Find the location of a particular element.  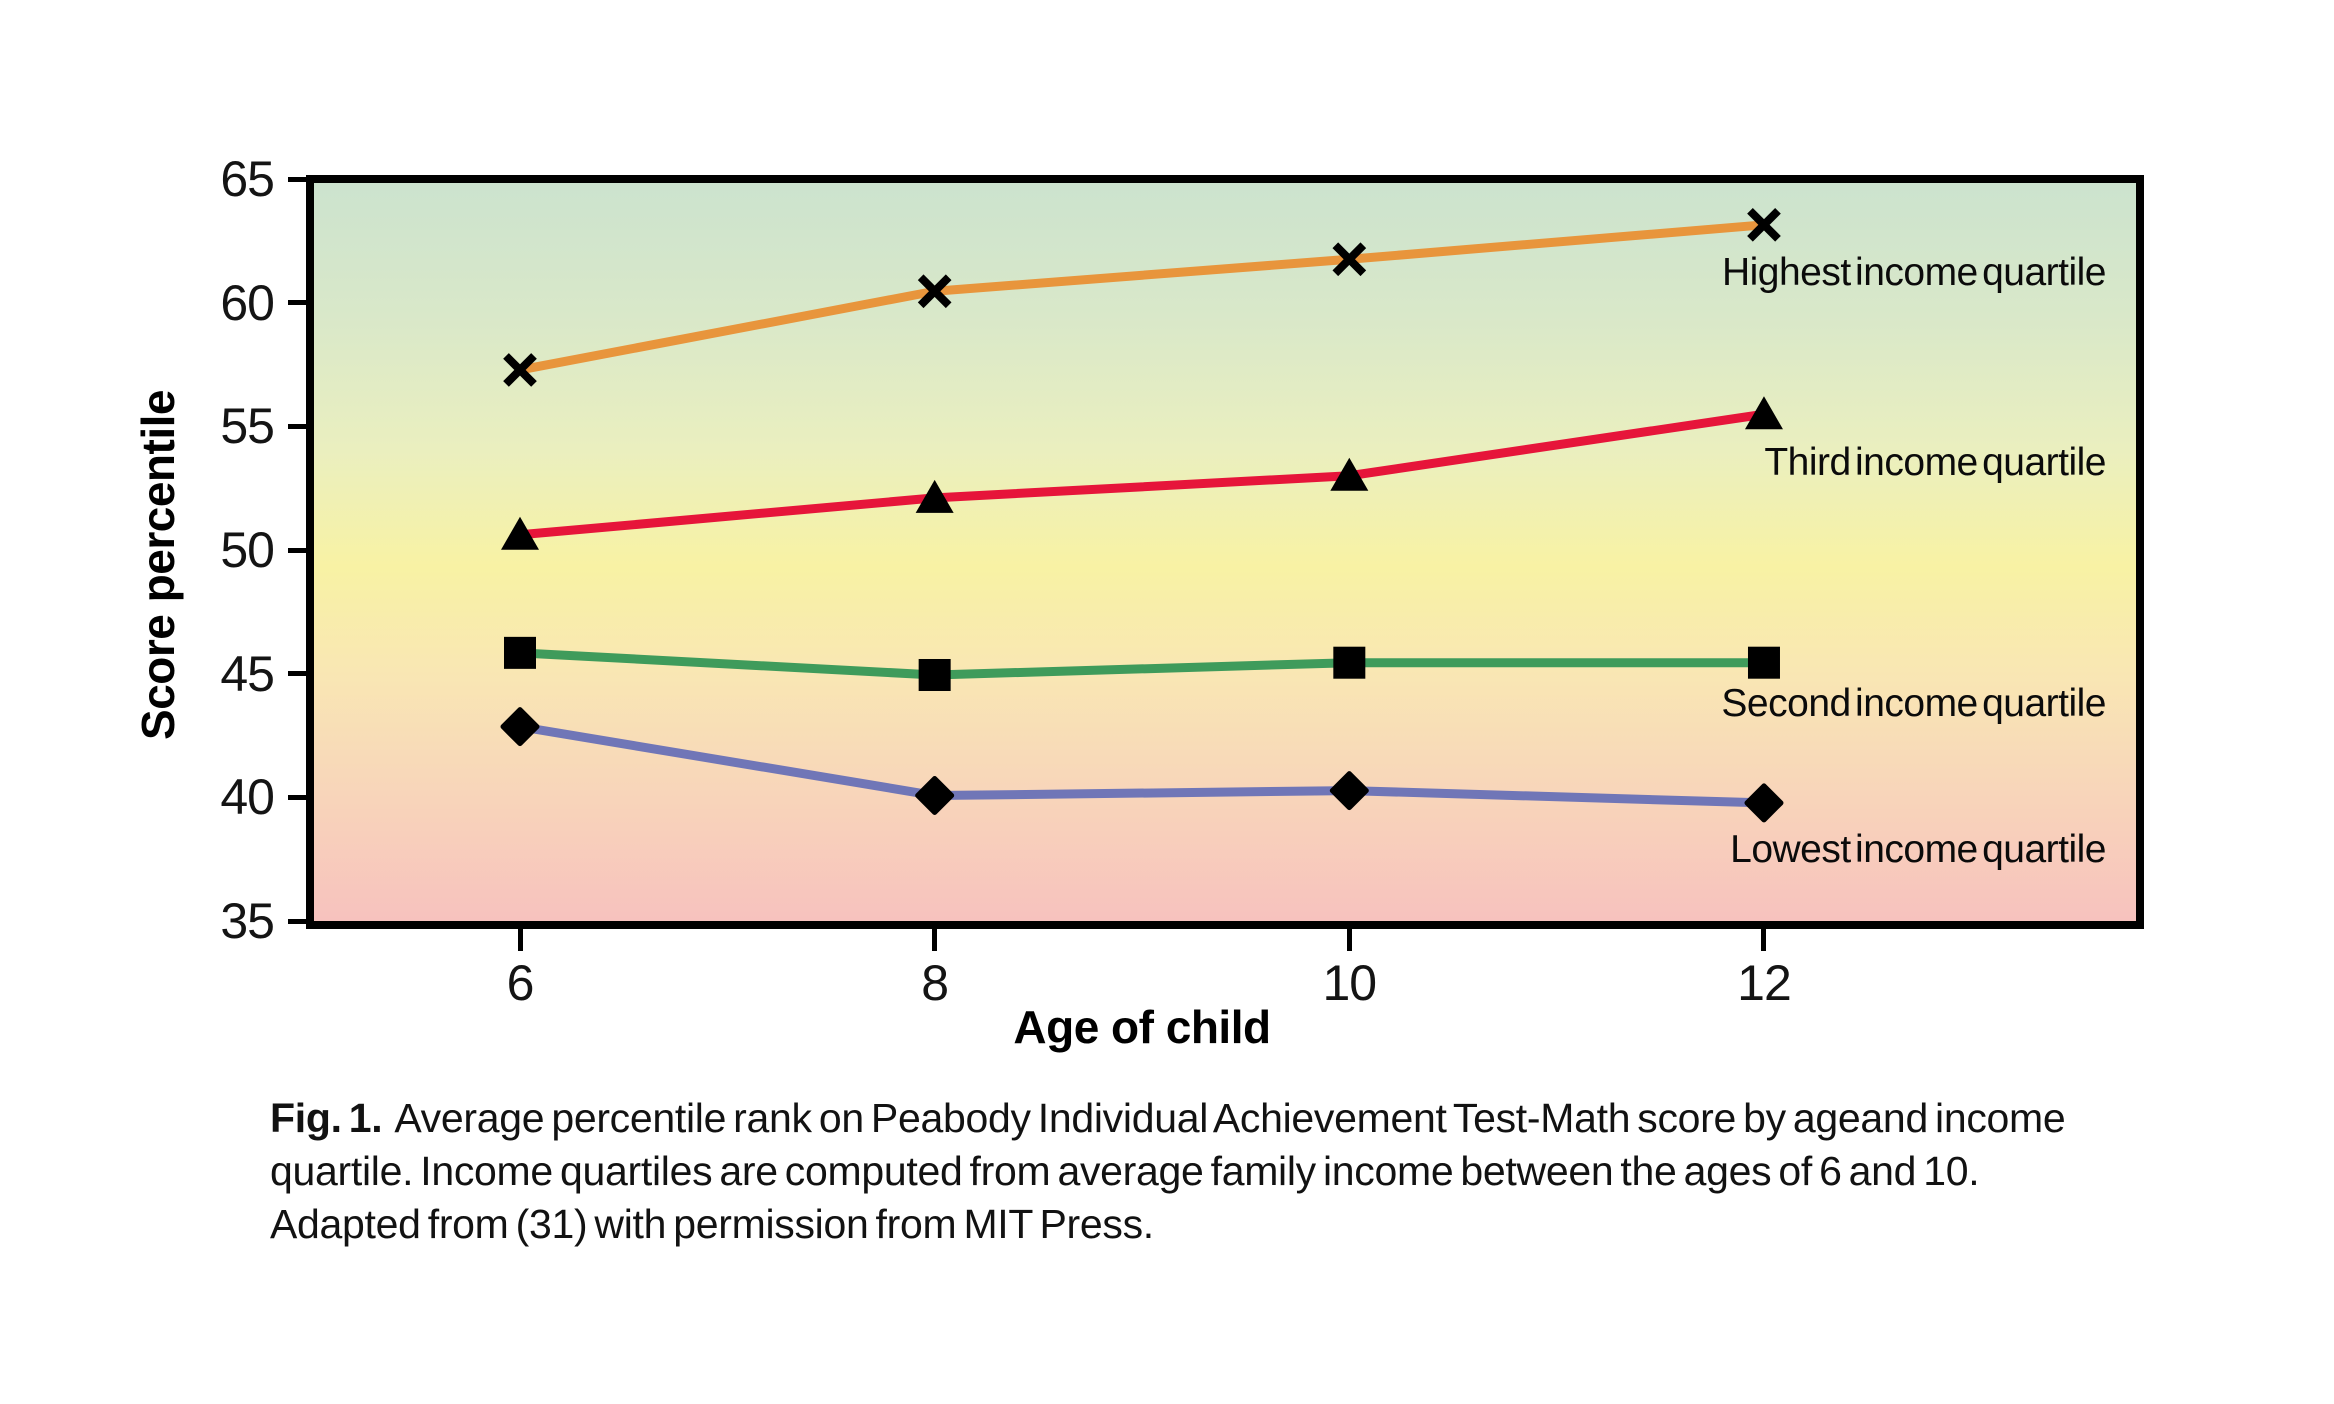

series-label-3: Lowest income quartile is located at coordinates (1918, 849).